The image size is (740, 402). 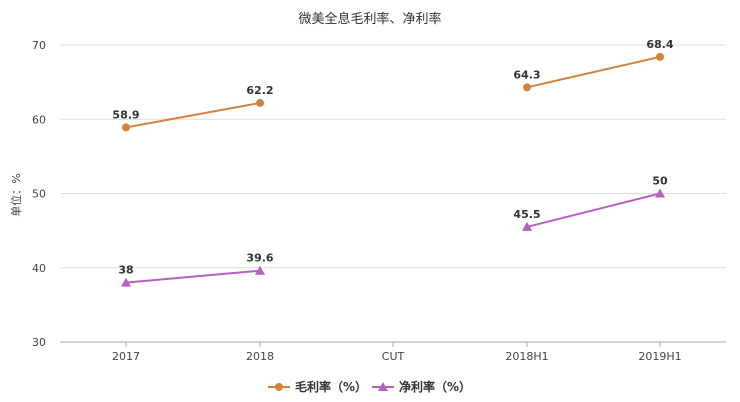 What do you see at coordinates (660, 181) in the screenshot?
I see `data-label: 50` at bounding box center [660, 181].